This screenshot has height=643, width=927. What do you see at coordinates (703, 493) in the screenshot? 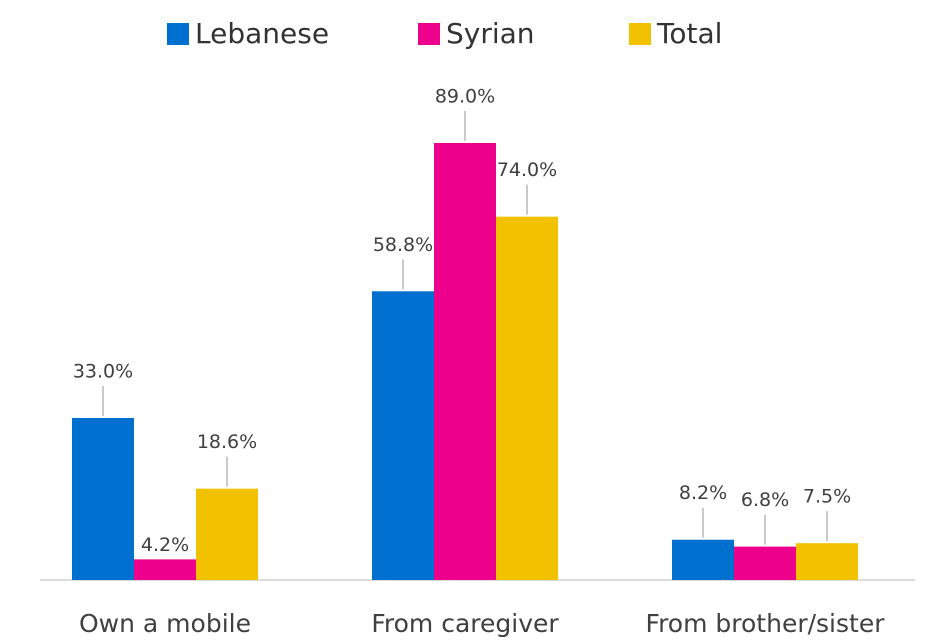
I see `value-label: 8.2%` at bounding box center [703, 493].